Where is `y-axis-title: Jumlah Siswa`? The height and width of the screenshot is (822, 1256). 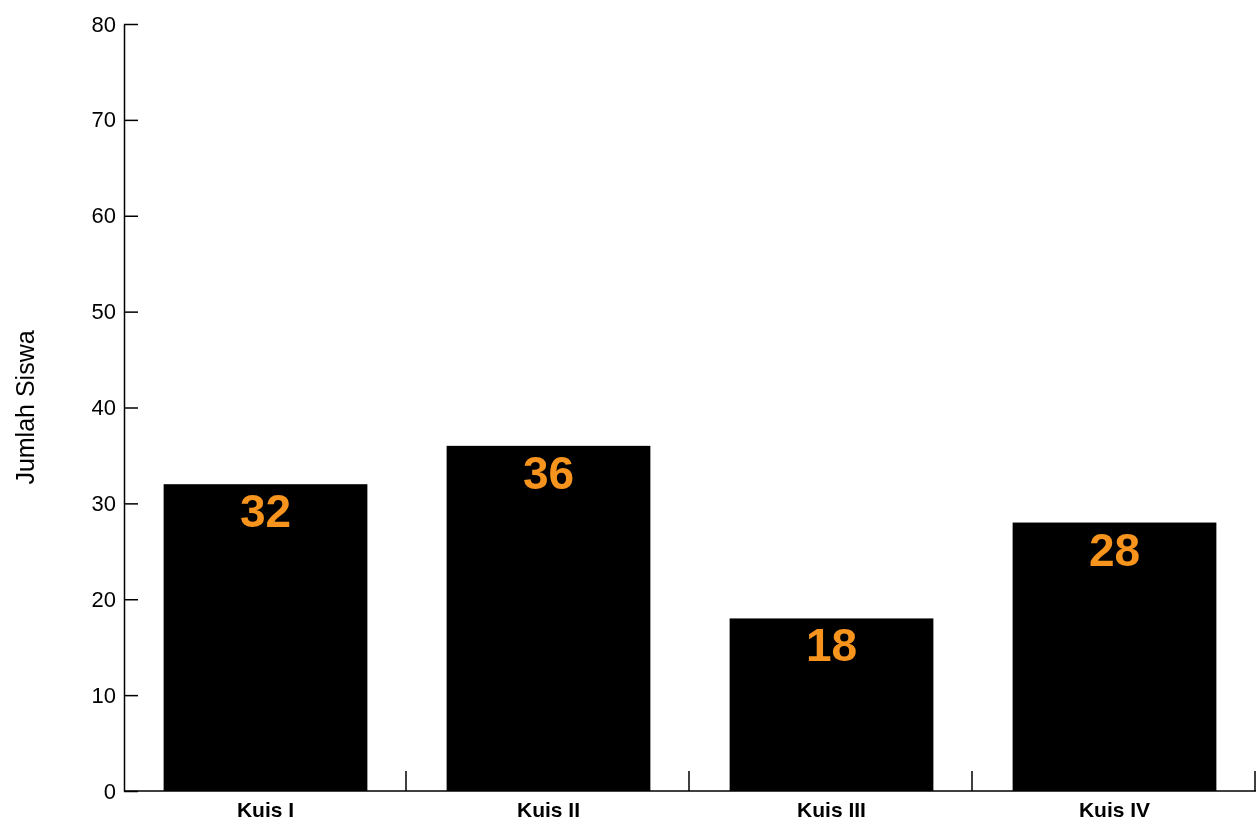 y-axis-title: Jumlah Siswa is located at coordinates (25, 407).